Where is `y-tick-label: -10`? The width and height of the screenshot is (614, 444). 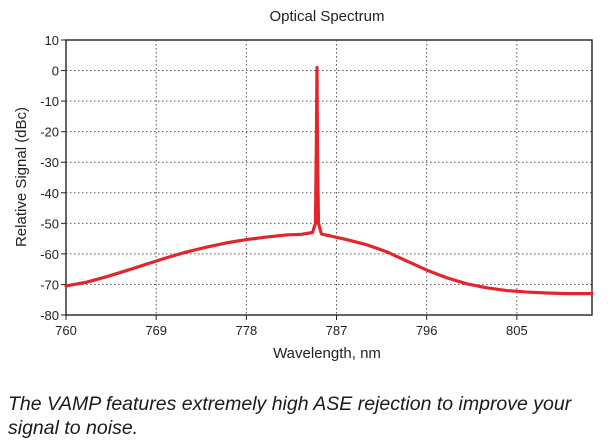 y-tick-label: -10 is located at coordinates (49, 101).